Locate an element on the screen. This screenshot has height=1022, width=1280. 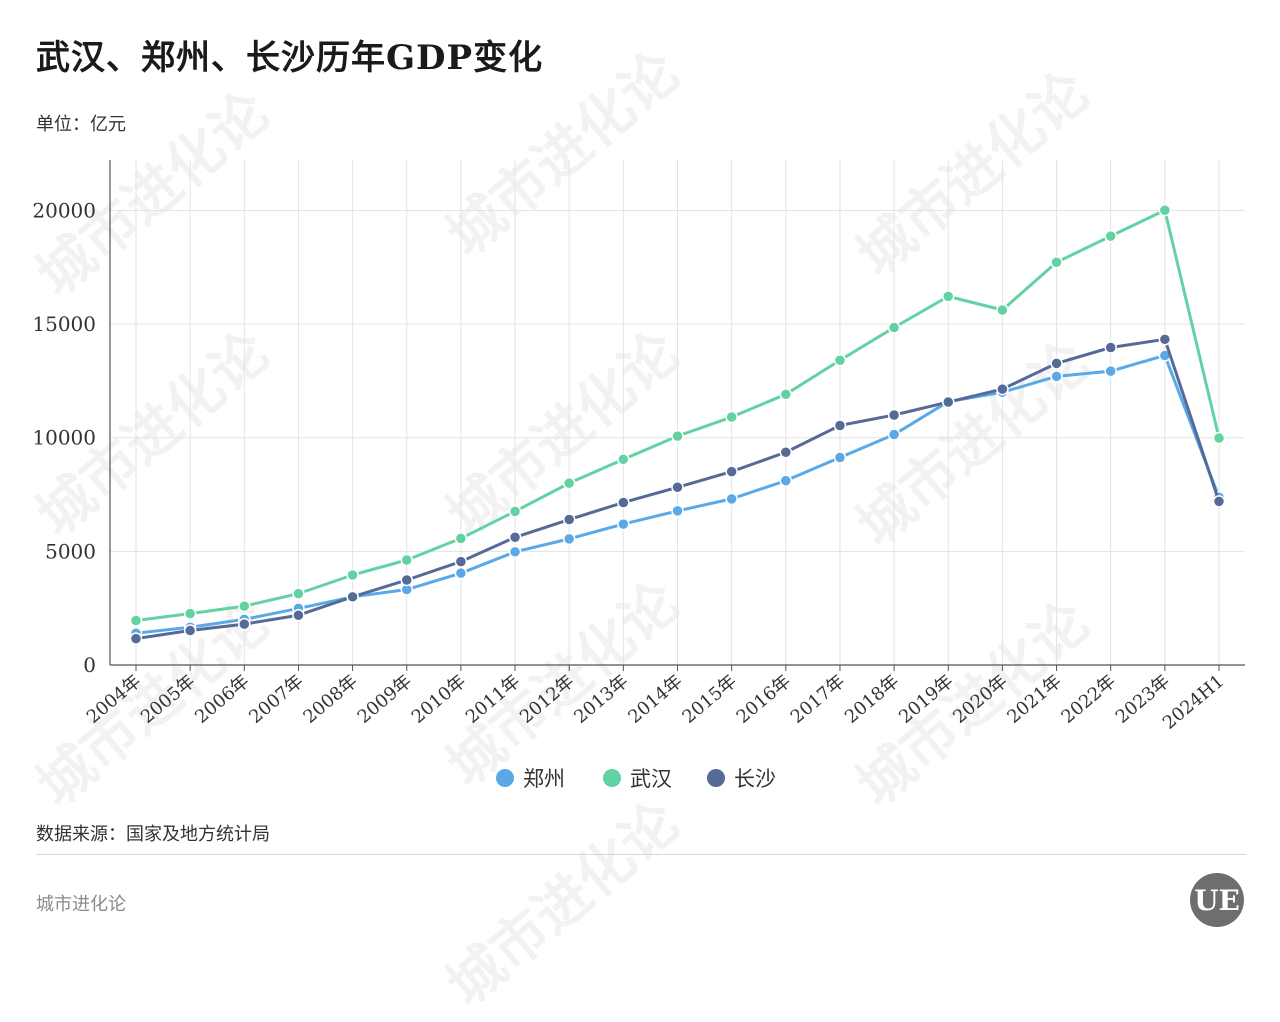
unit-label: 单位：亿元 is located at coordinates (81, 124).